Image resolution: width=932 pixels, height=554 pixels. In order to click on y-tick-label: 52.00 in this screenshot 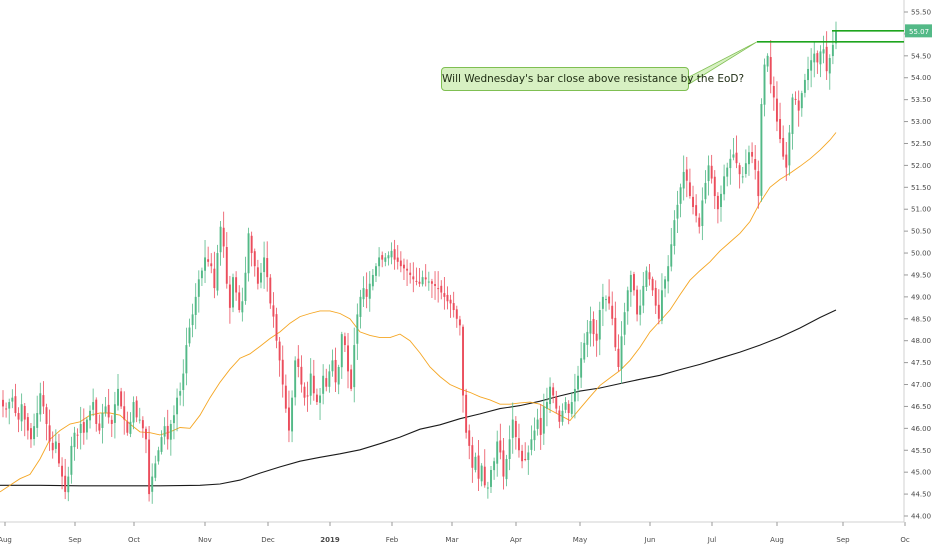, I will do `click(921, 166)`.